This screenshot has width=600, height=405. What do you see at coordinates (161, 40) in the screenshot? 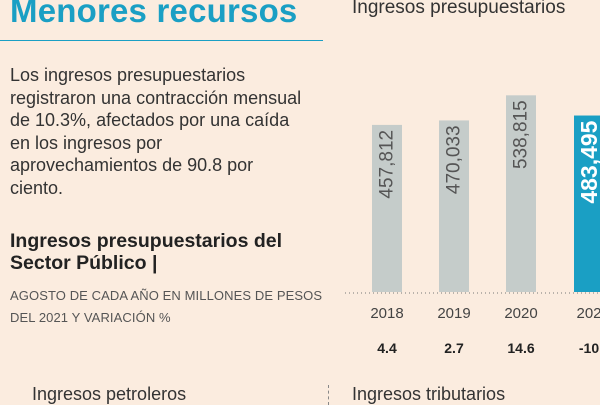
I see `headline-rule` at bounding box center [161, 40].